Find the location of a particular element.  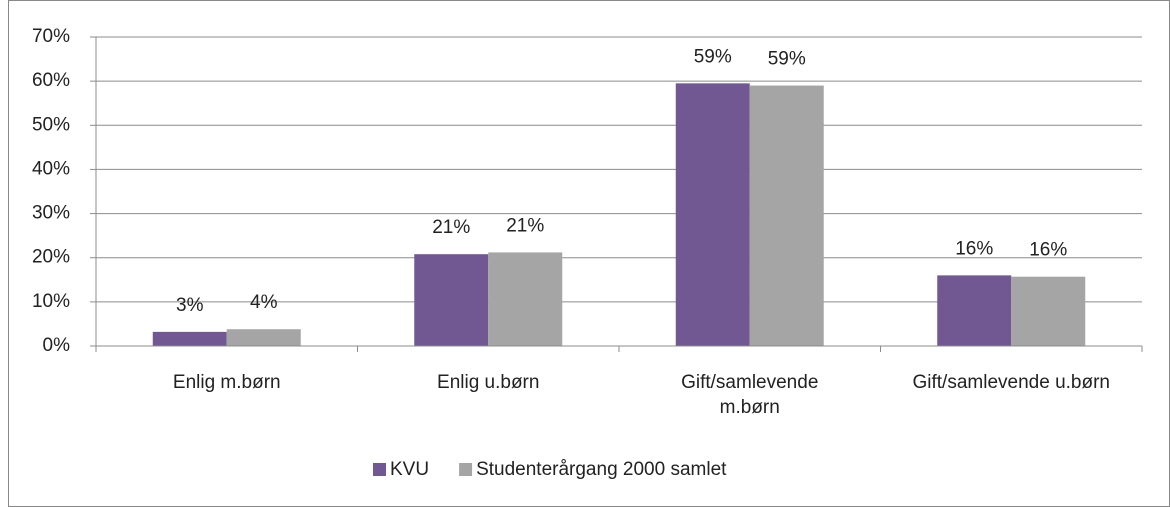

y-tick-label: 50% is located at coordinates (51, 124).